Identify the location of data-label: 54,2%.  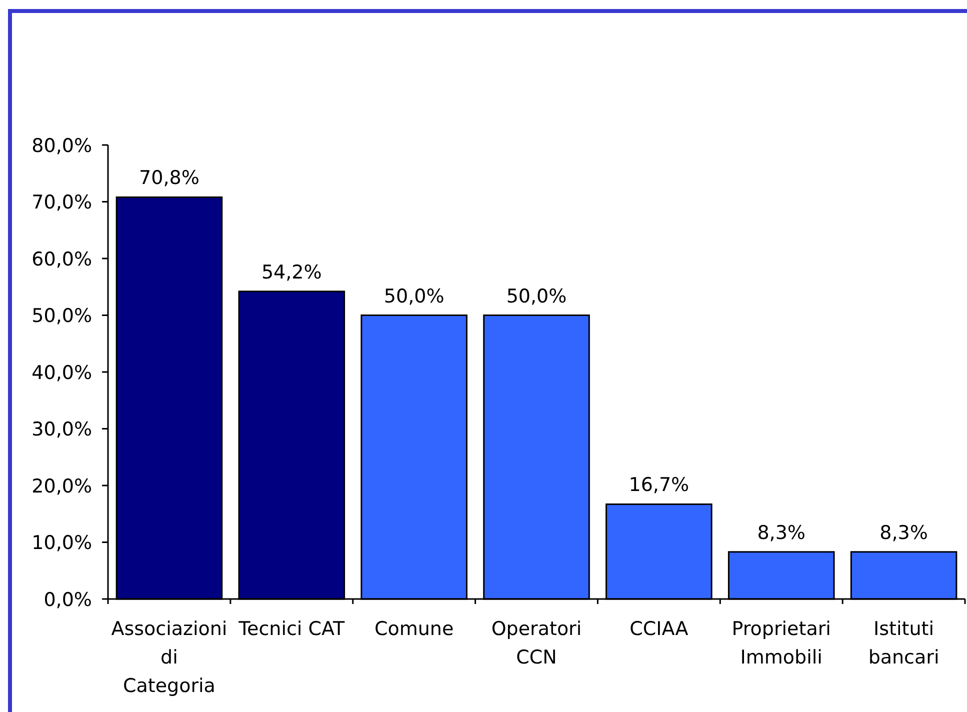
(291, 272).